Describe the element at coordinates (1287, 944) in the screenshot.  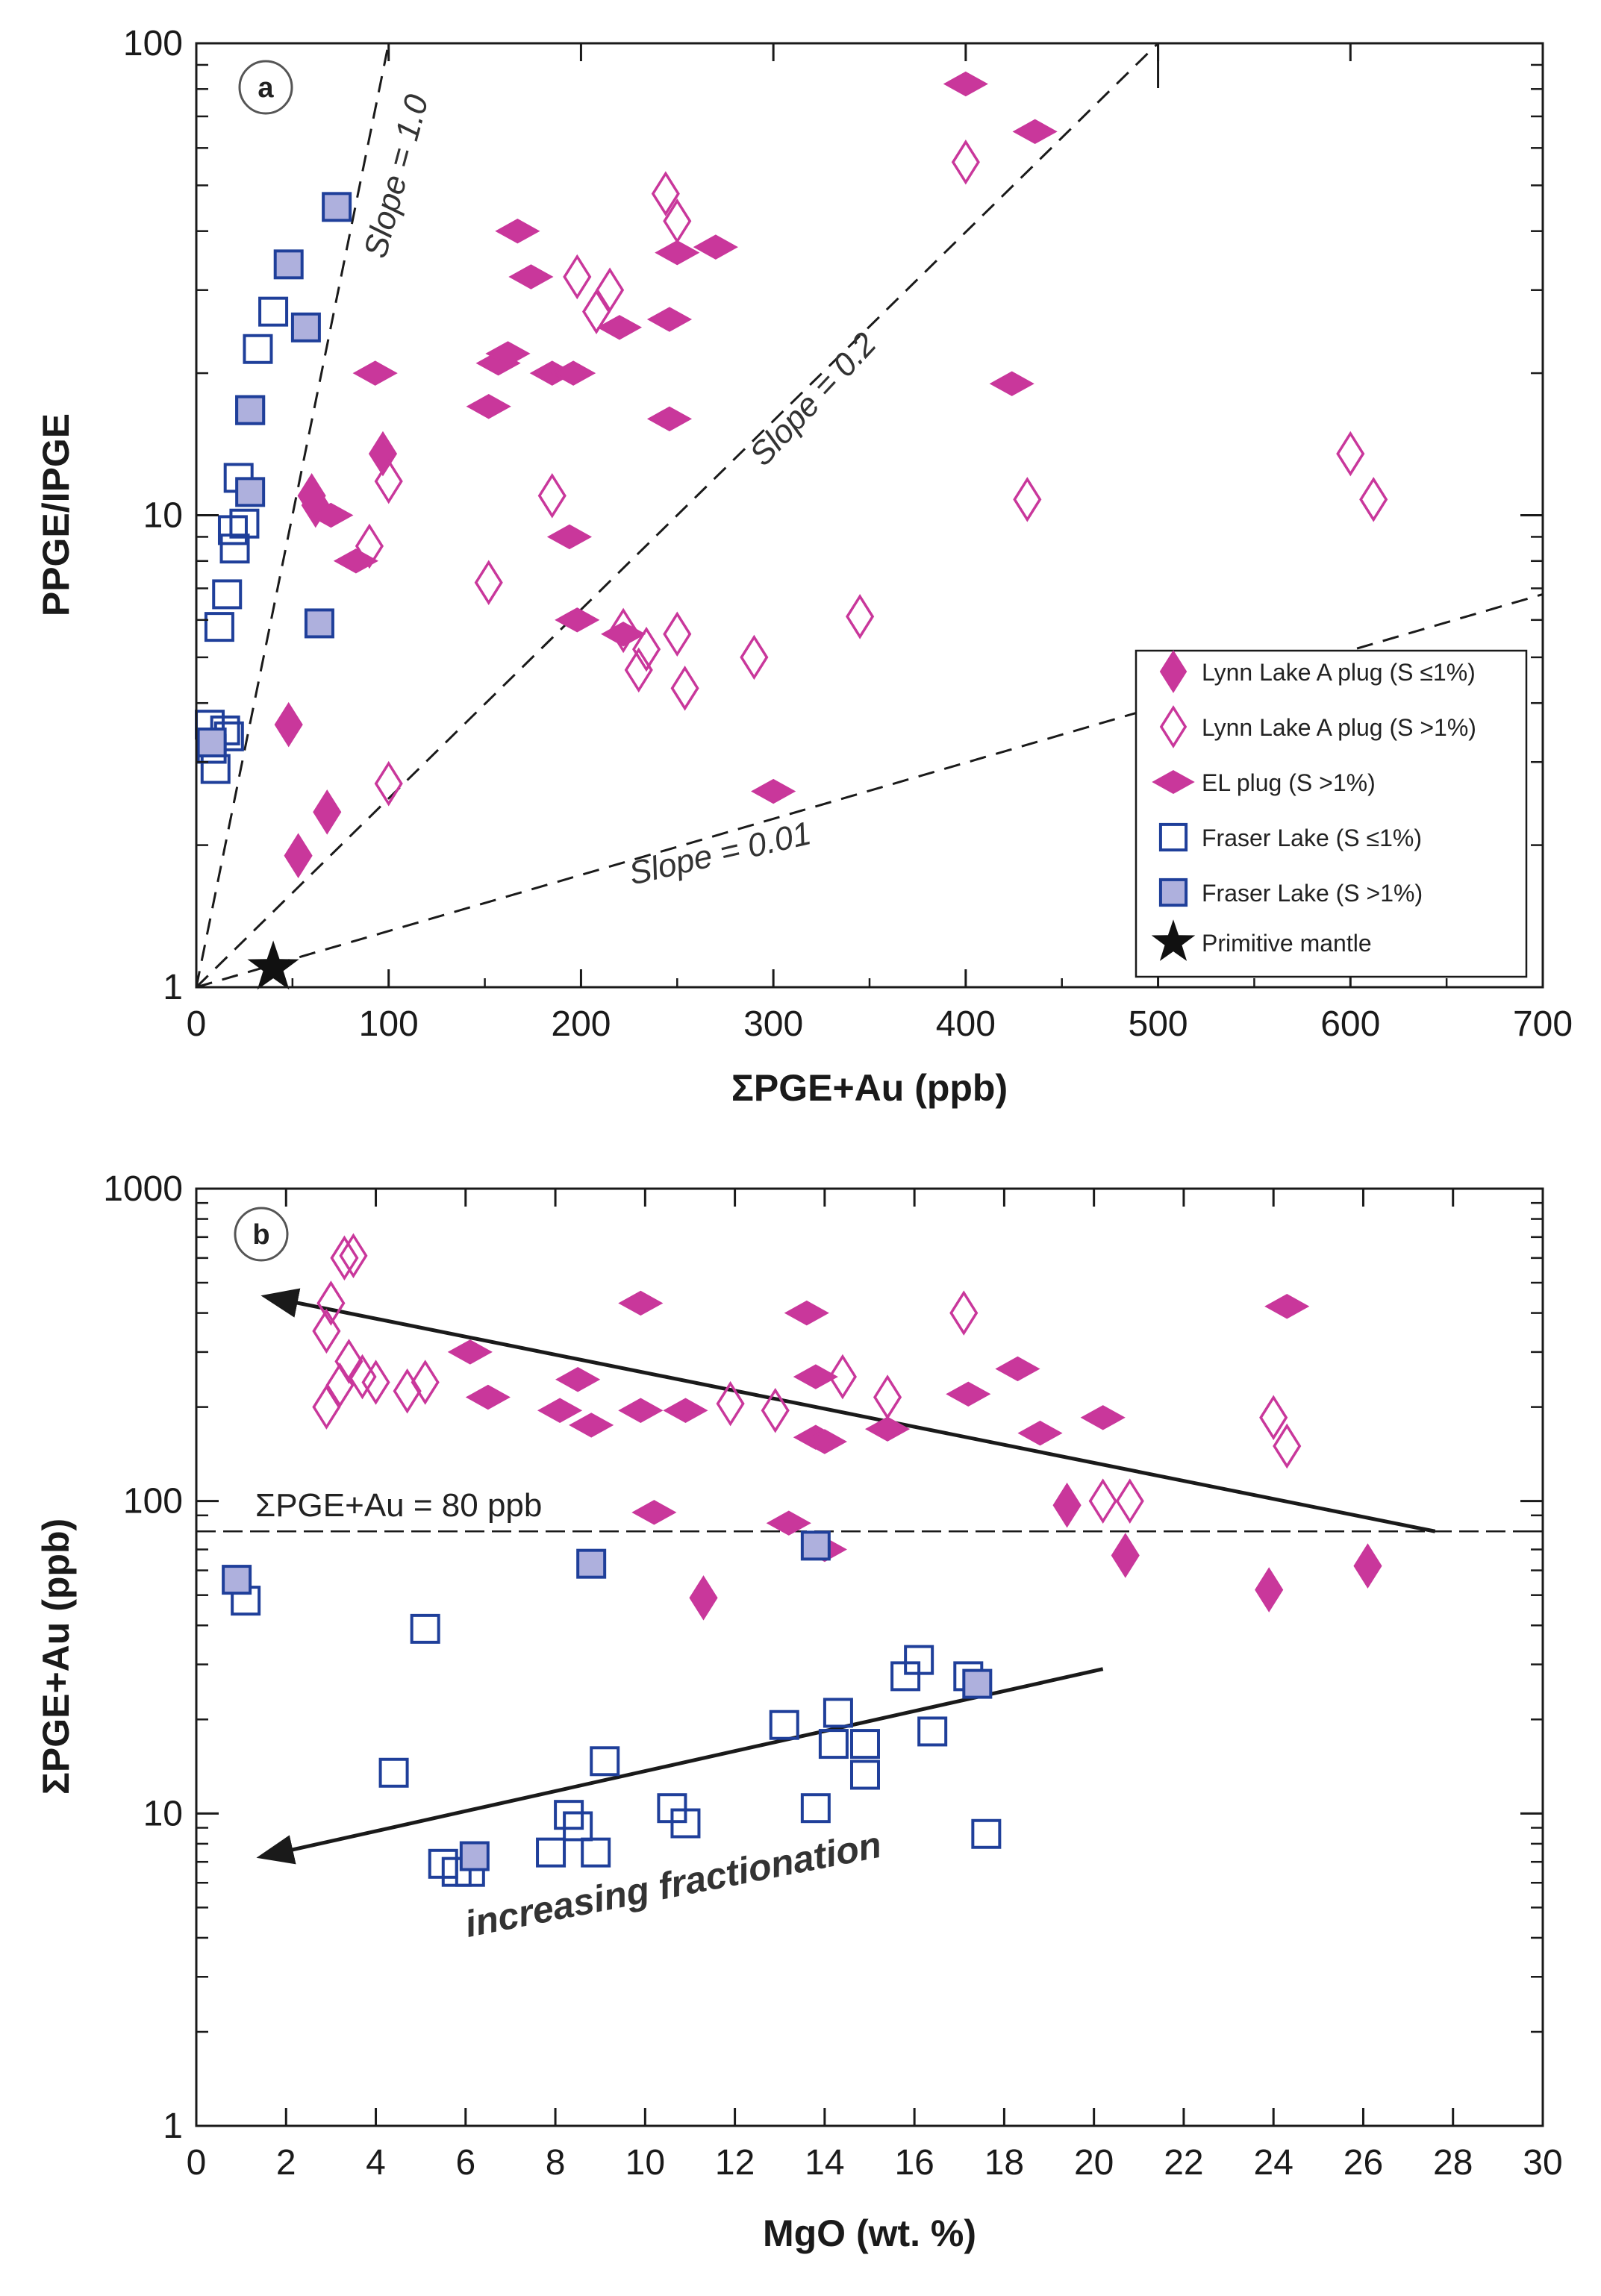
I see `legend-label-6: Primitive mantle` at that location.